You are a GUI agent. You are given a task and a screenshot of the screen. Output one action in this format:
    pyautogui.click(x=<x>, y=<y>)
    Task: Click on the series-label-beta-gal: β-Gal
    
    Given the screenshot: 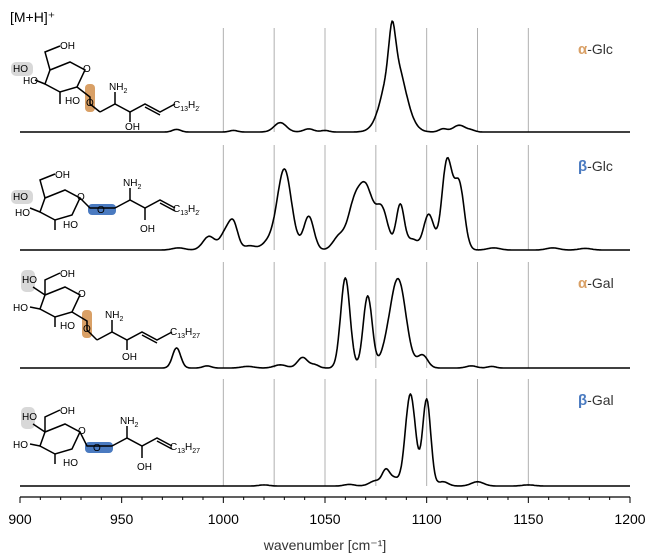 What is the action you would take?
    pyautogui.click(x=596, y=400)
    